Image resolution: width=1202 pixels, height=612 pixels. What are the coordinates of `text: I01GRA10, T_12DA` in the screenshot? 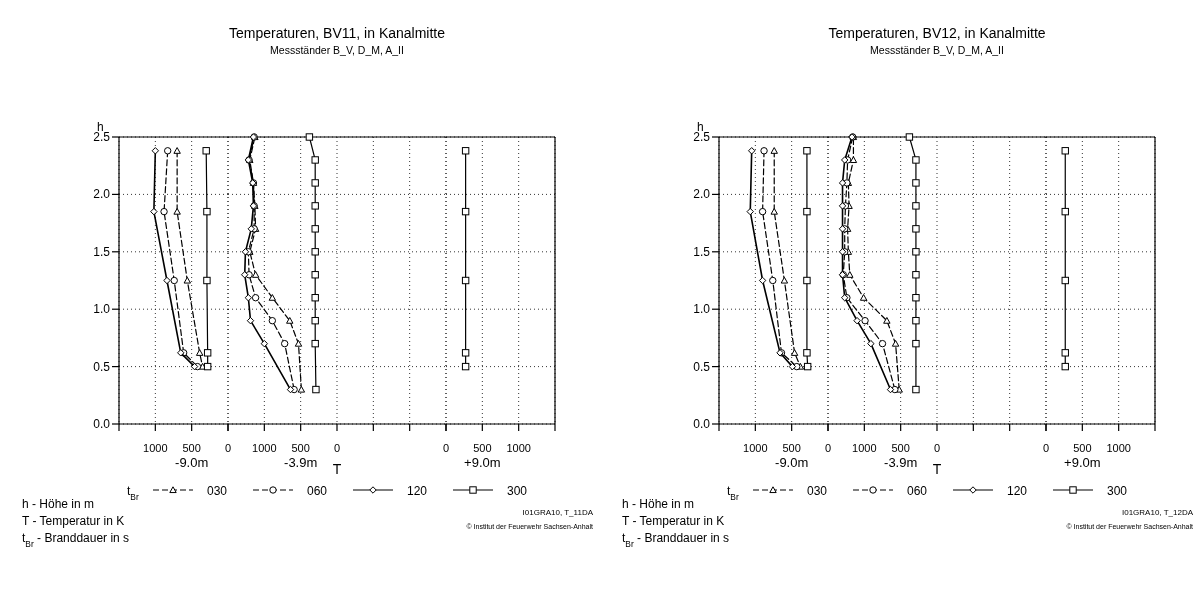 It's located at (1157, 512).